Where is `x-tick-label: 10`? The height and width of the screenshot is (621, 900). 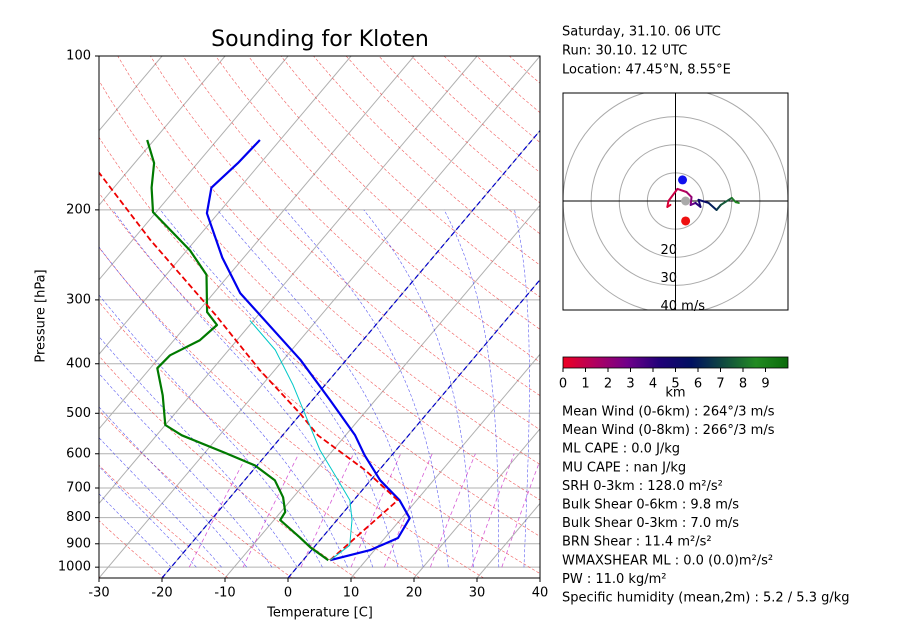 x-tick-label: 10 is located at coordinates (351, 593).